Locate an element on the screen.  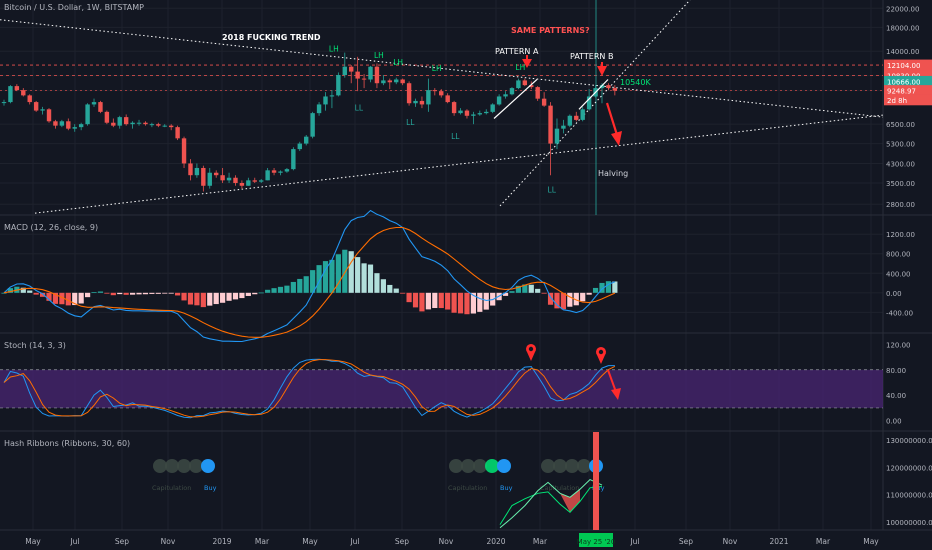
hash-ribbon-fast is located at coordinates (551, 505).